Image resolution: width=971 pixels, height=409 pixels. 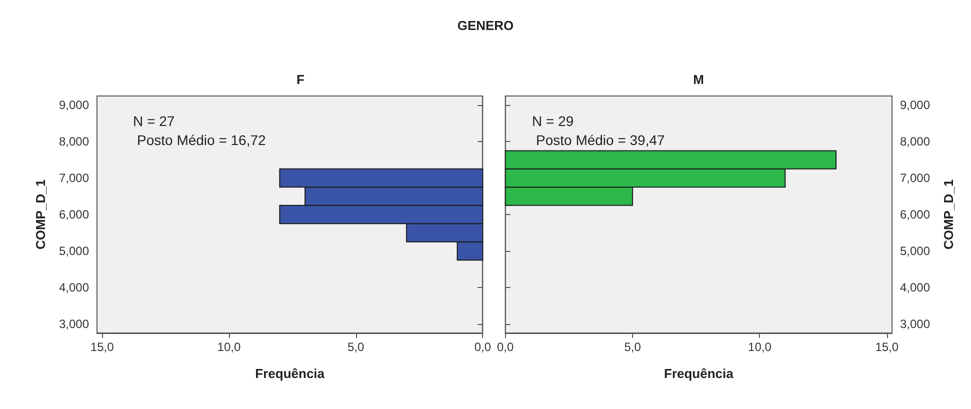 What do you see at coordinates (485, 25) in the screenshot?
I see `chart-title: GENERO` at bounding box center [485, 25].